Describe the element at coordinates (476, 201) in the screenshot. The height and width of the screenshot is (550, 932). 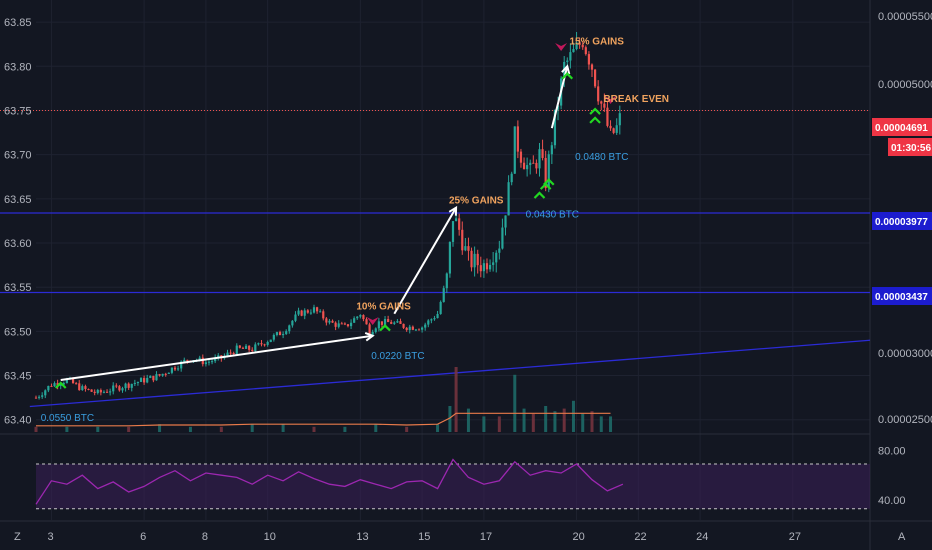
I see `gain-label: 25% GAINS` at that location.